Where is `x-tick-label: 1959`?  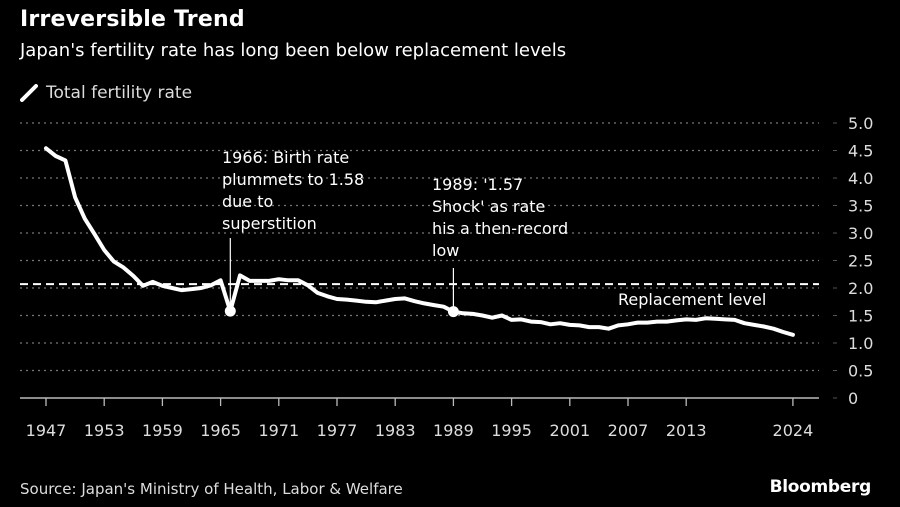 x-tick-label: 1959 is located at coordinates (162, 430).